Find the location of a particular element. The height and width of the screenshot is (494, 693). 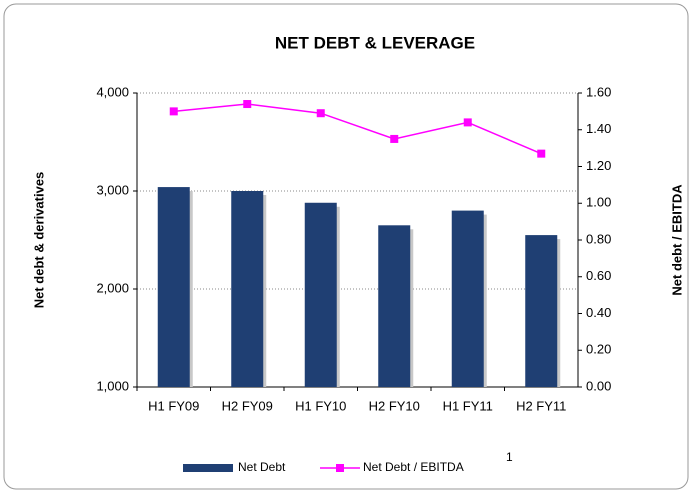

y2-tick-label: 1.20 is located at coordinates (598, 165).